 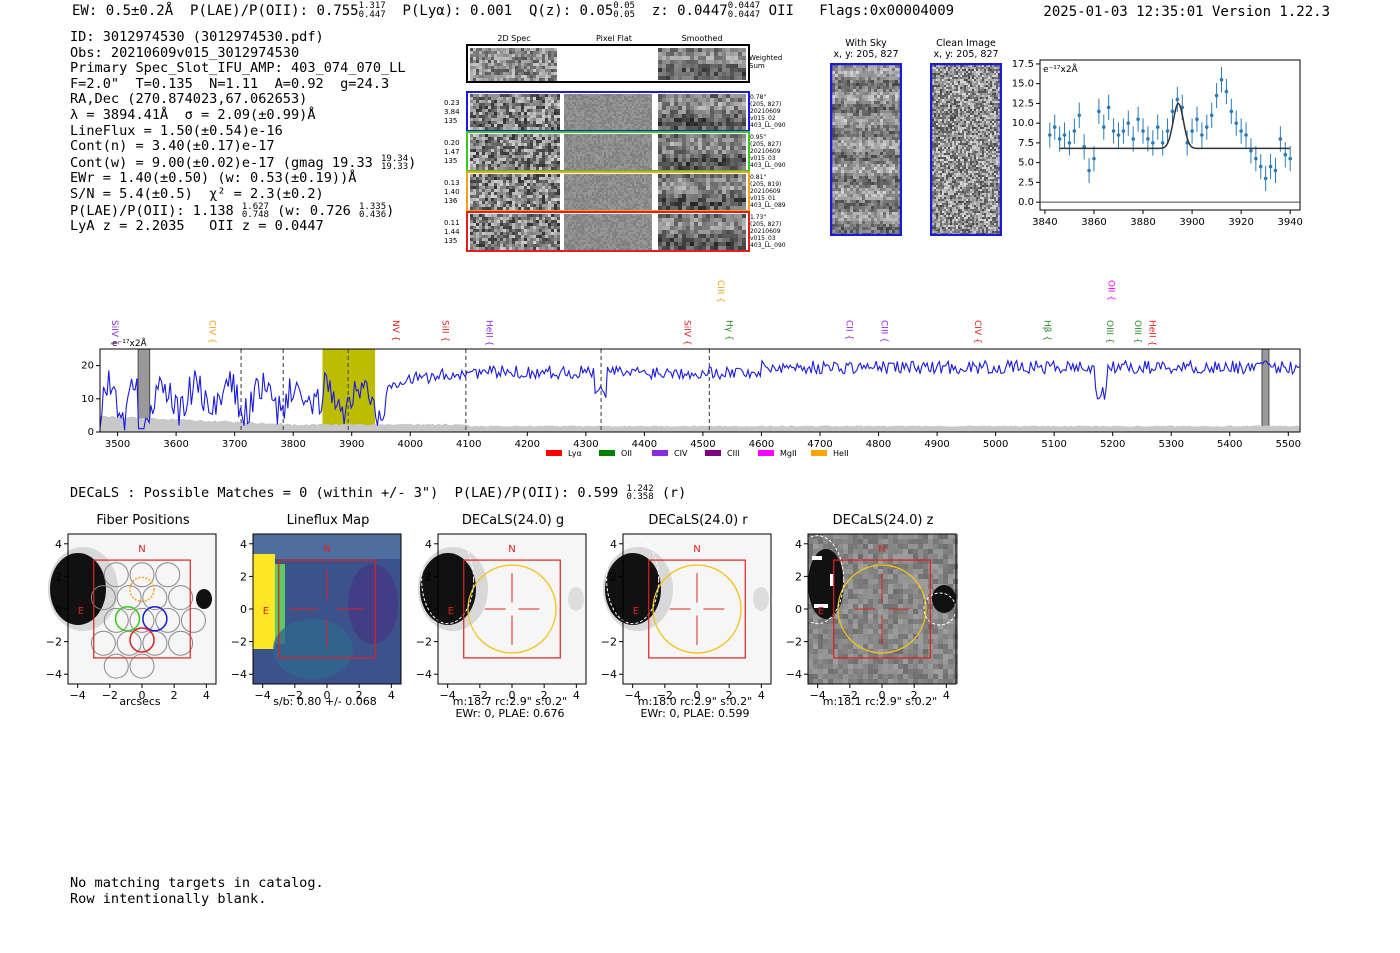 What do you see at coordinates (1186, 12) in the screenshot?
I see `timestamp-version: 2025-01-03 12:35:01 Version 1.22.3` at bounding box center [1186, 12].